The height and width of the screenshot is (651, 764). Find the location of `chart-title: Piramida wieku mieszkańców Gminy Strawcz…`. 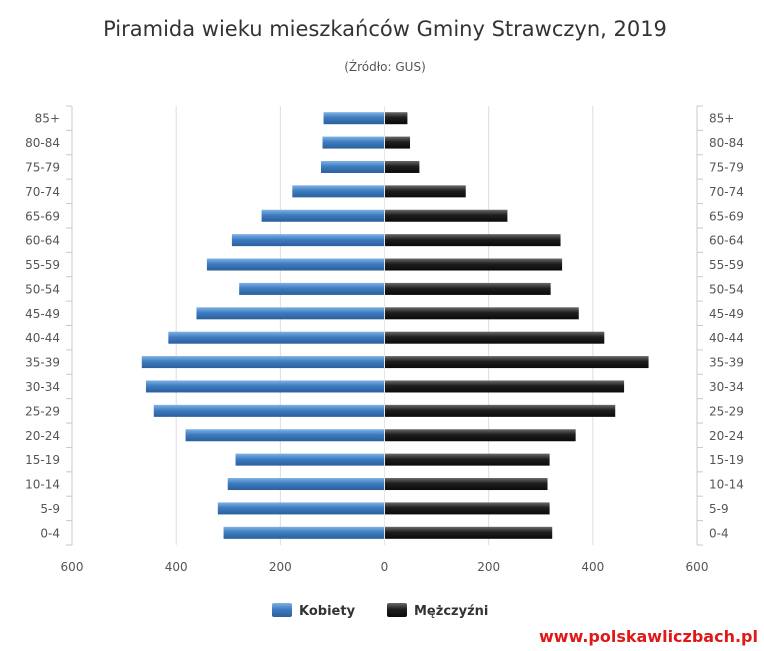

chart-title: Piramida wieku mieszkańców Gminy Strawcz… is located at coordinates (385, 29).